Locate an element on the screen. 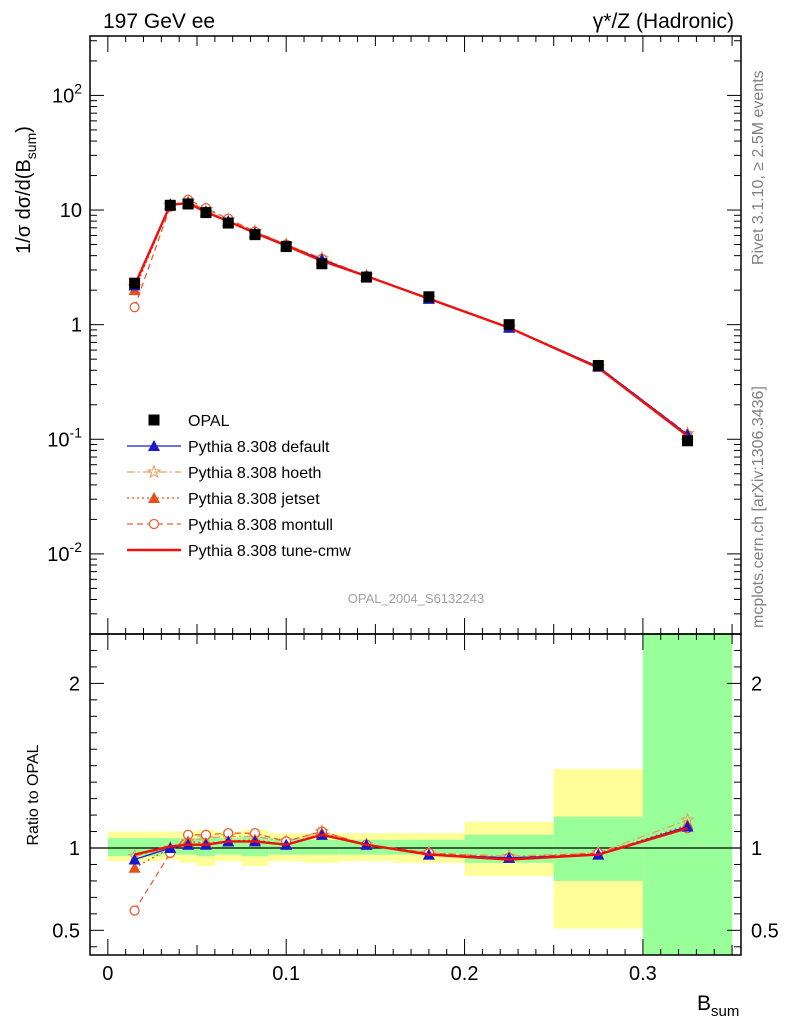  ratio-xlabel: Bsum is located at coordinates (718, 1006).